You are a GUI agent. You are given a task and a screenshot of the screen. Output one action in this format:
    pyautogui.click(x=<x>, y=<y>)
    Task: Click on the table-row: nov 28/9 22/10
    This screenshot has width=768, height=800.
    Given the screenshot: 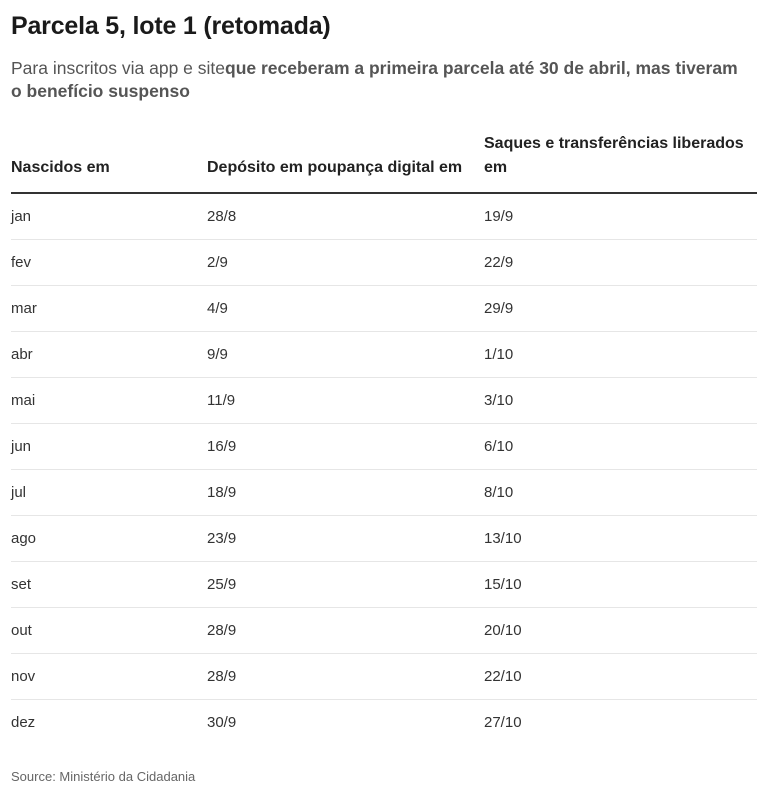 What is the action you would take?
    pyautogui.click(x=384, y=676)
    